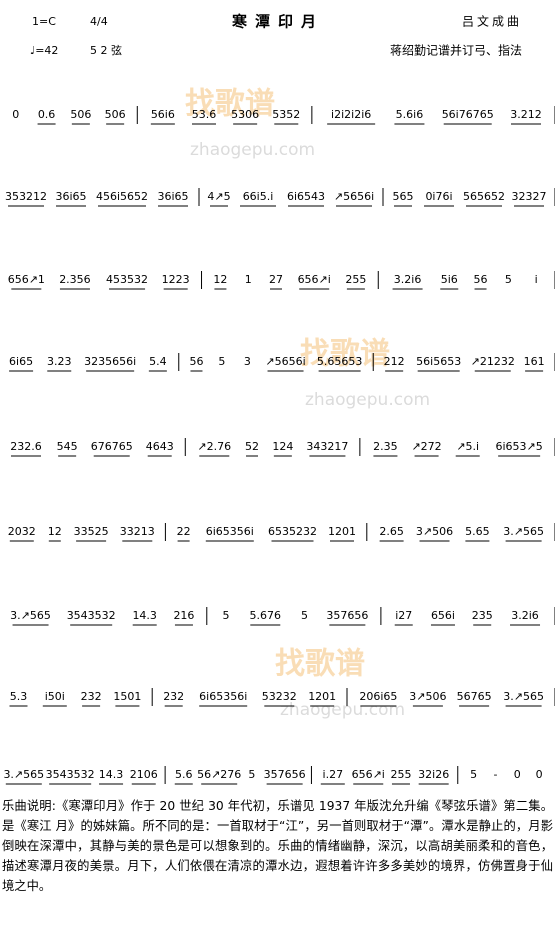 The image size is (555, 936). What do you see at coordinates (112, 446) in the screenshot?
I see `note-group: 676765` at bounding box center [112, 446].